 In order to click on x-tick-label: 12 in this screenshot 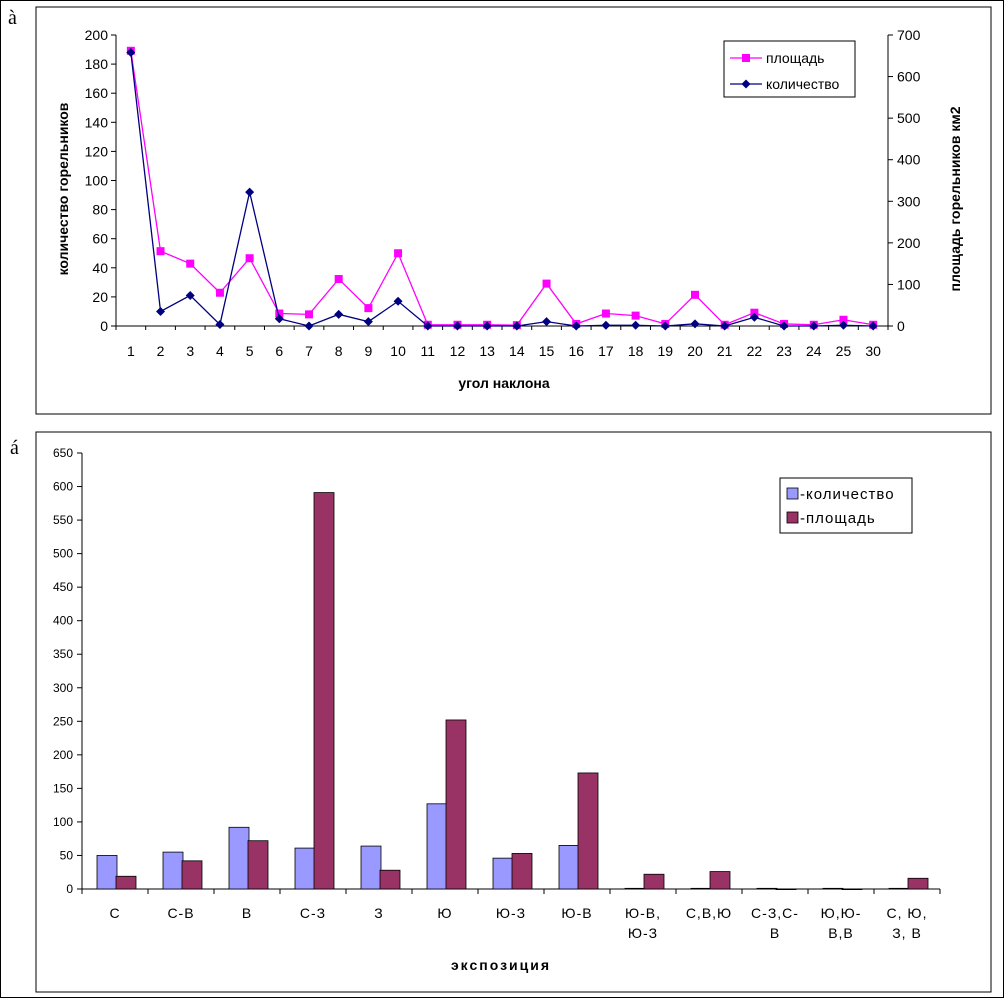, I will do `click(458, 351)`.